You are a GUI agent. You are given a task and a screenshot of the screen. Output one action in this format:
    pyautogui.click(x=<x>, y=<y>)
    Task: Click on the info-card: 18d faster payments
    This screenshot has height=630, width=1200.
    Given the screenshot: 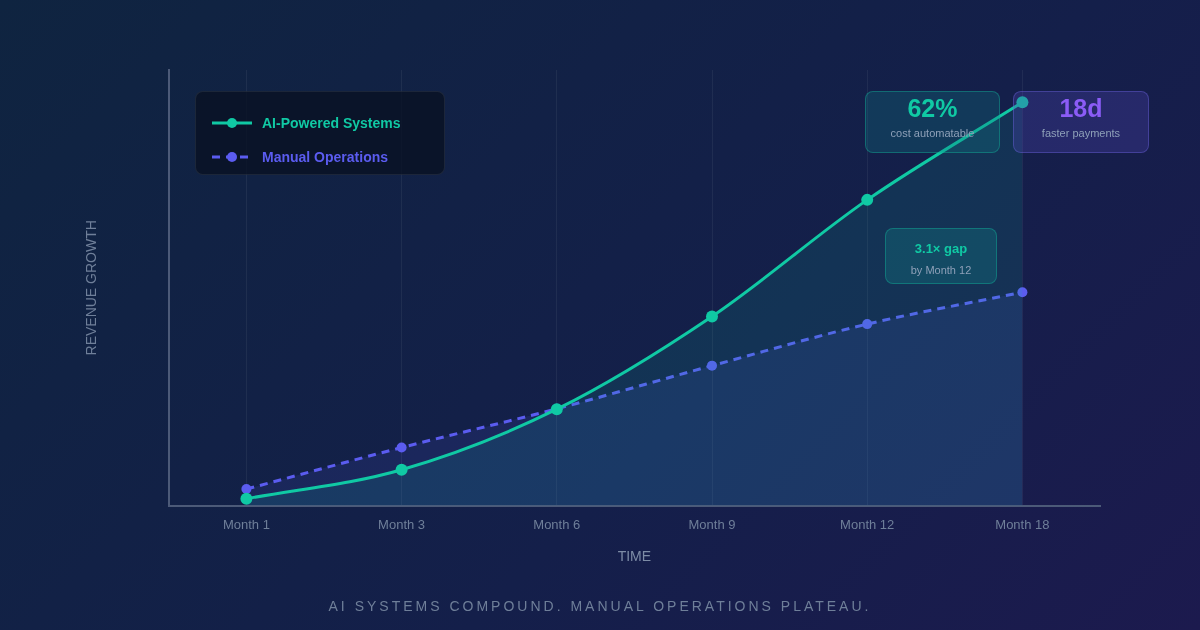 What is the action you would take?
    pyautogui.click(x=1081, y=122)
    